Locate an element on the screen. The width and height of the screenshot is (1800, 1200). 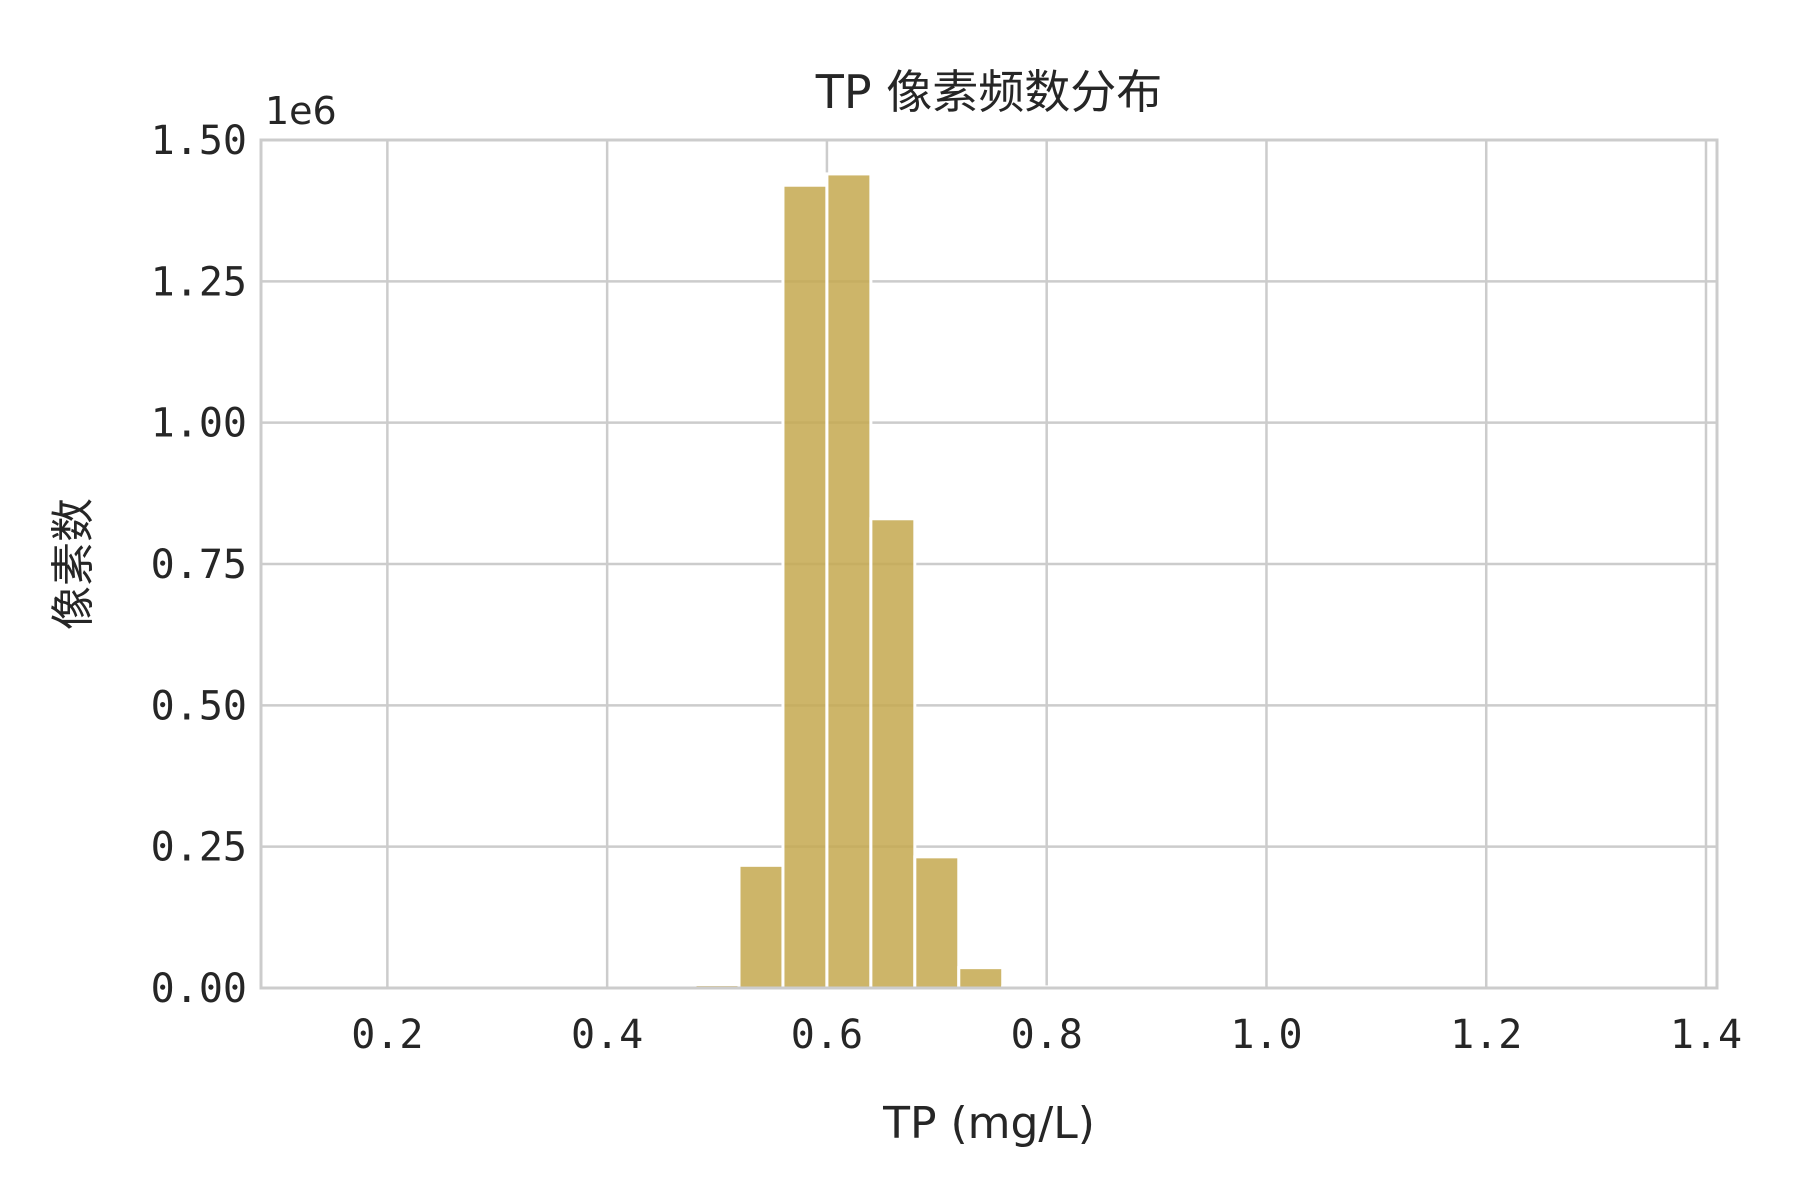
chart-title: TP 像素频数分布 is located at coordinates (988, 92).